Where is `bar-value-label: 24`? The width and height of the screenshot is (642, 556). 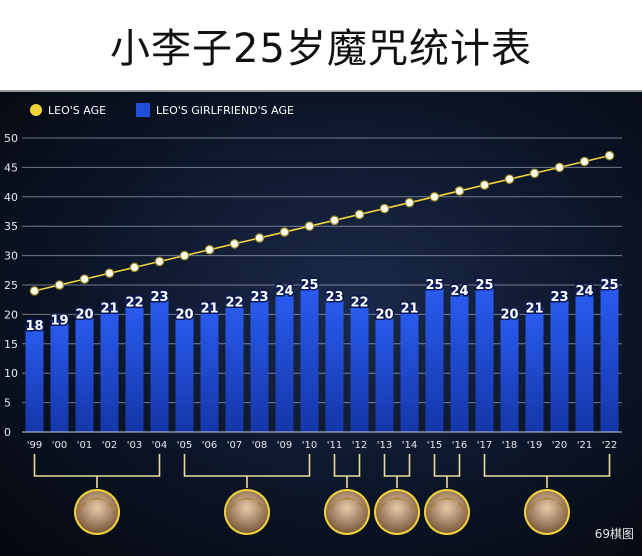 bar-value-label: 24 is located at coordinates (459, 291).